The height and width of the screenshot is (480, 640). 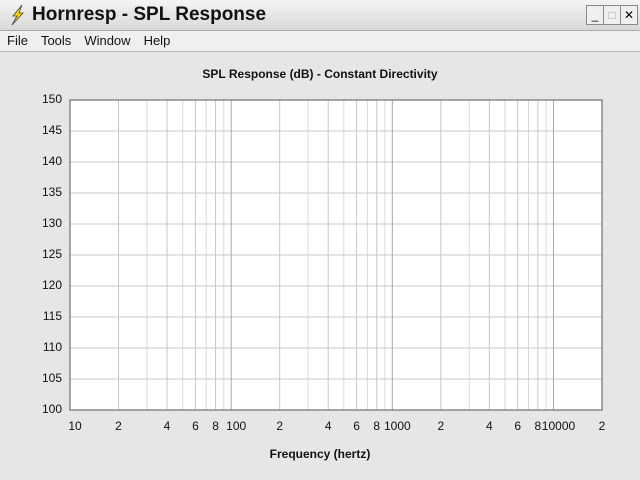 What do you see at coordinates (52, 347) in the screenshot?
I see `y-tick-label: 110` at bounding box center [52, 347].